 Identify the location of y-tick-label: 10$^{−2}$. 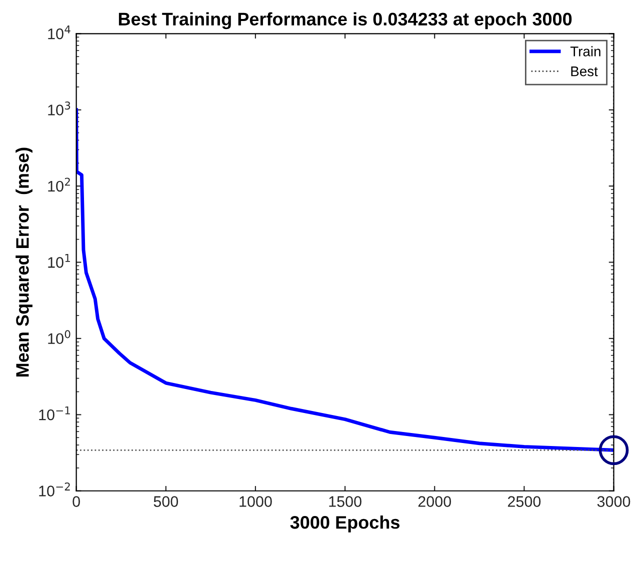
(54, 489).